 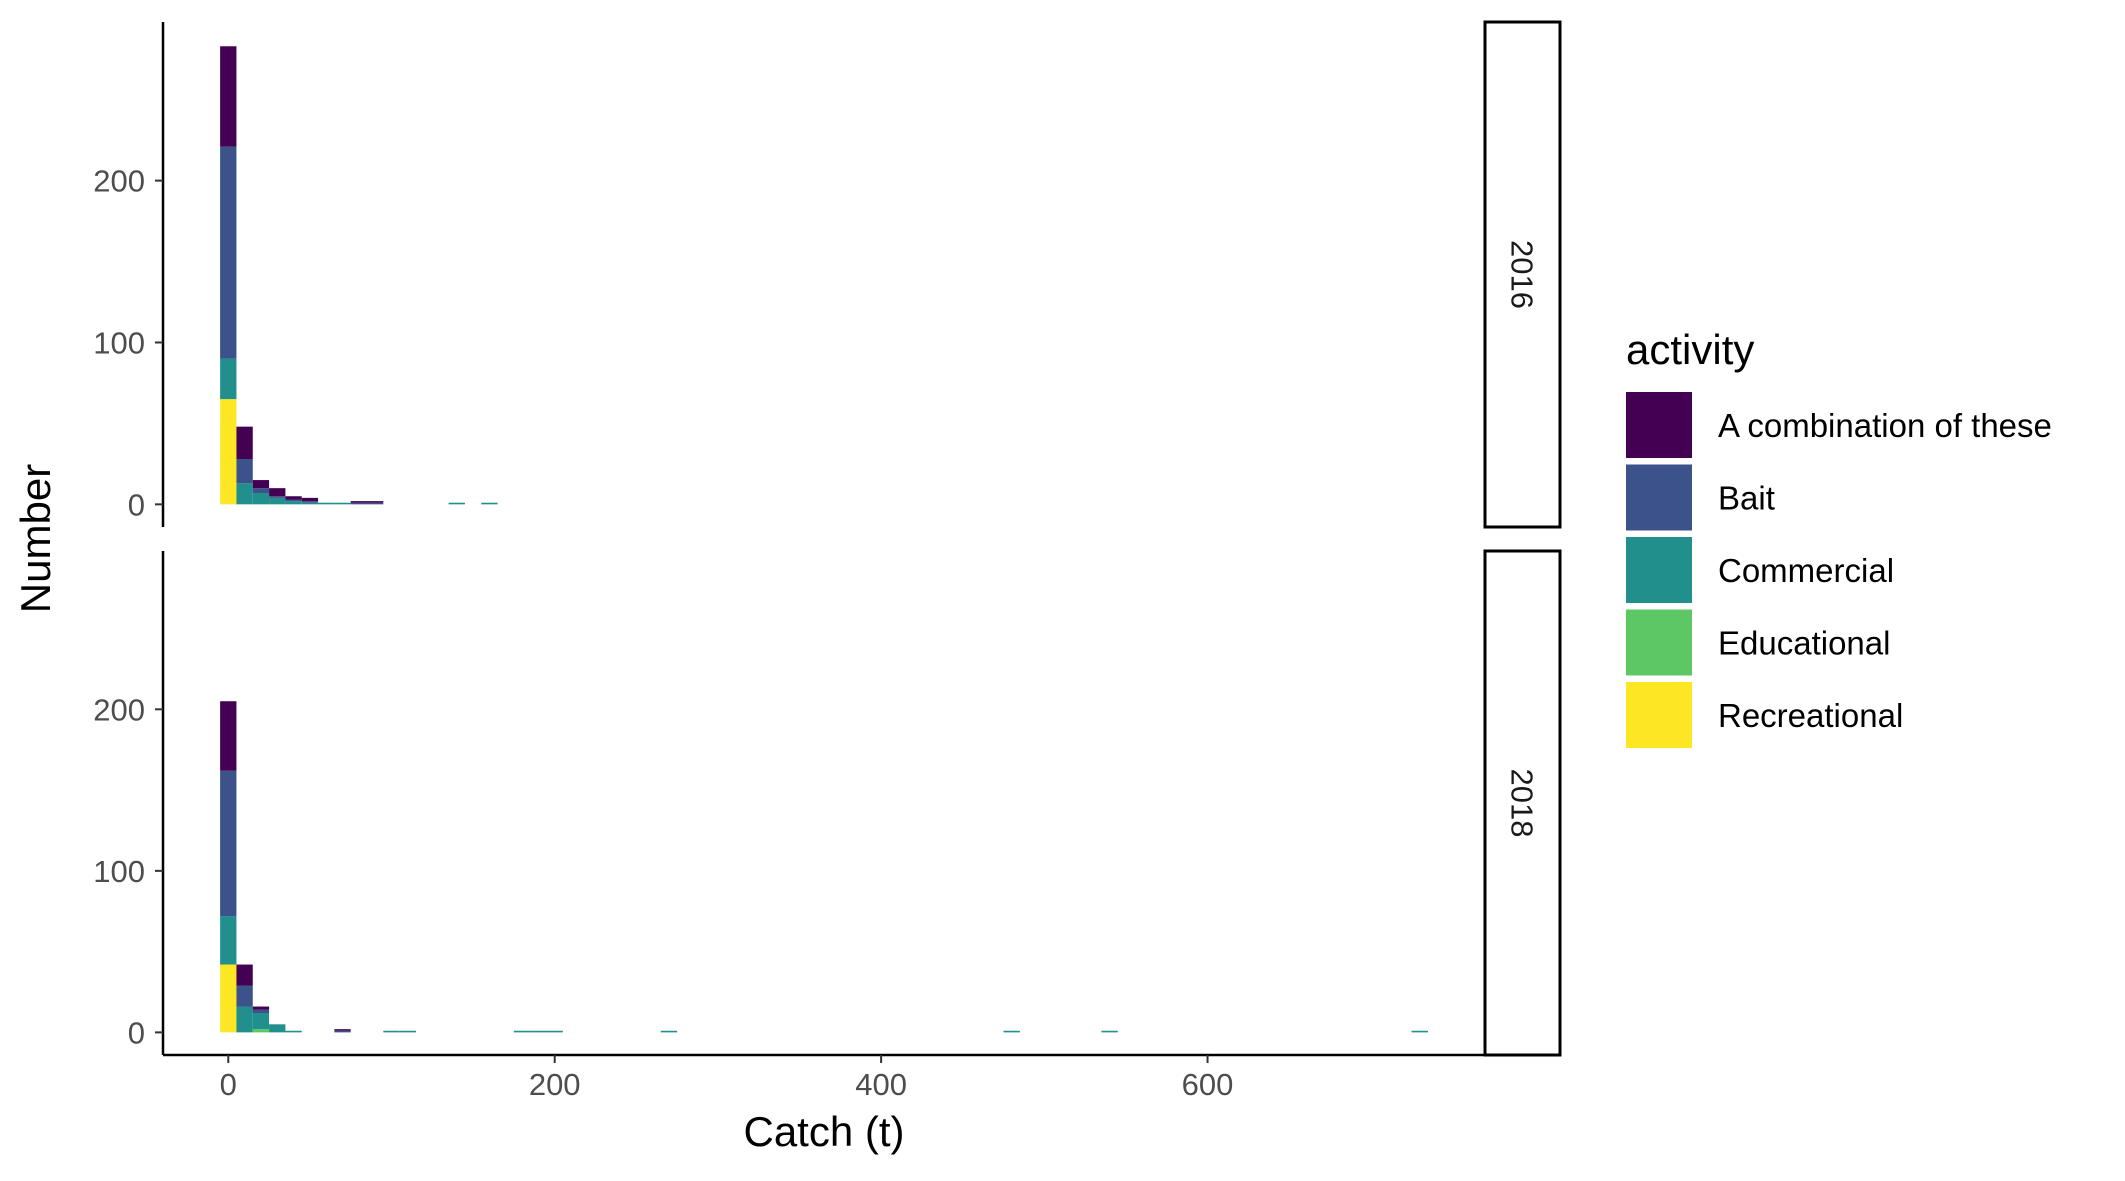 What do you see at coordinates (359, 275) in the screenshot?
I see `histogram-bars` at bounding box center [359, 275].